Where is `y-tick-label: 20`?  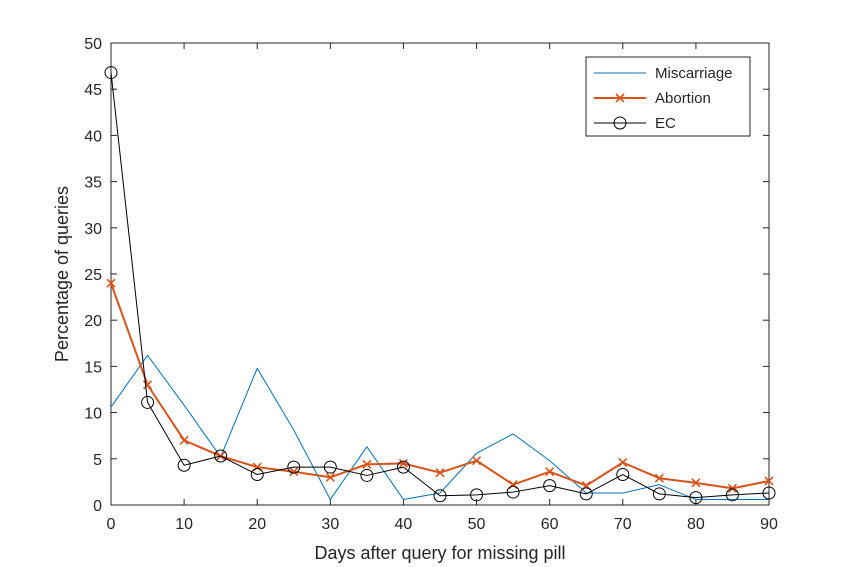 y-tick-label: 20 is located at coordinates (93, 321).